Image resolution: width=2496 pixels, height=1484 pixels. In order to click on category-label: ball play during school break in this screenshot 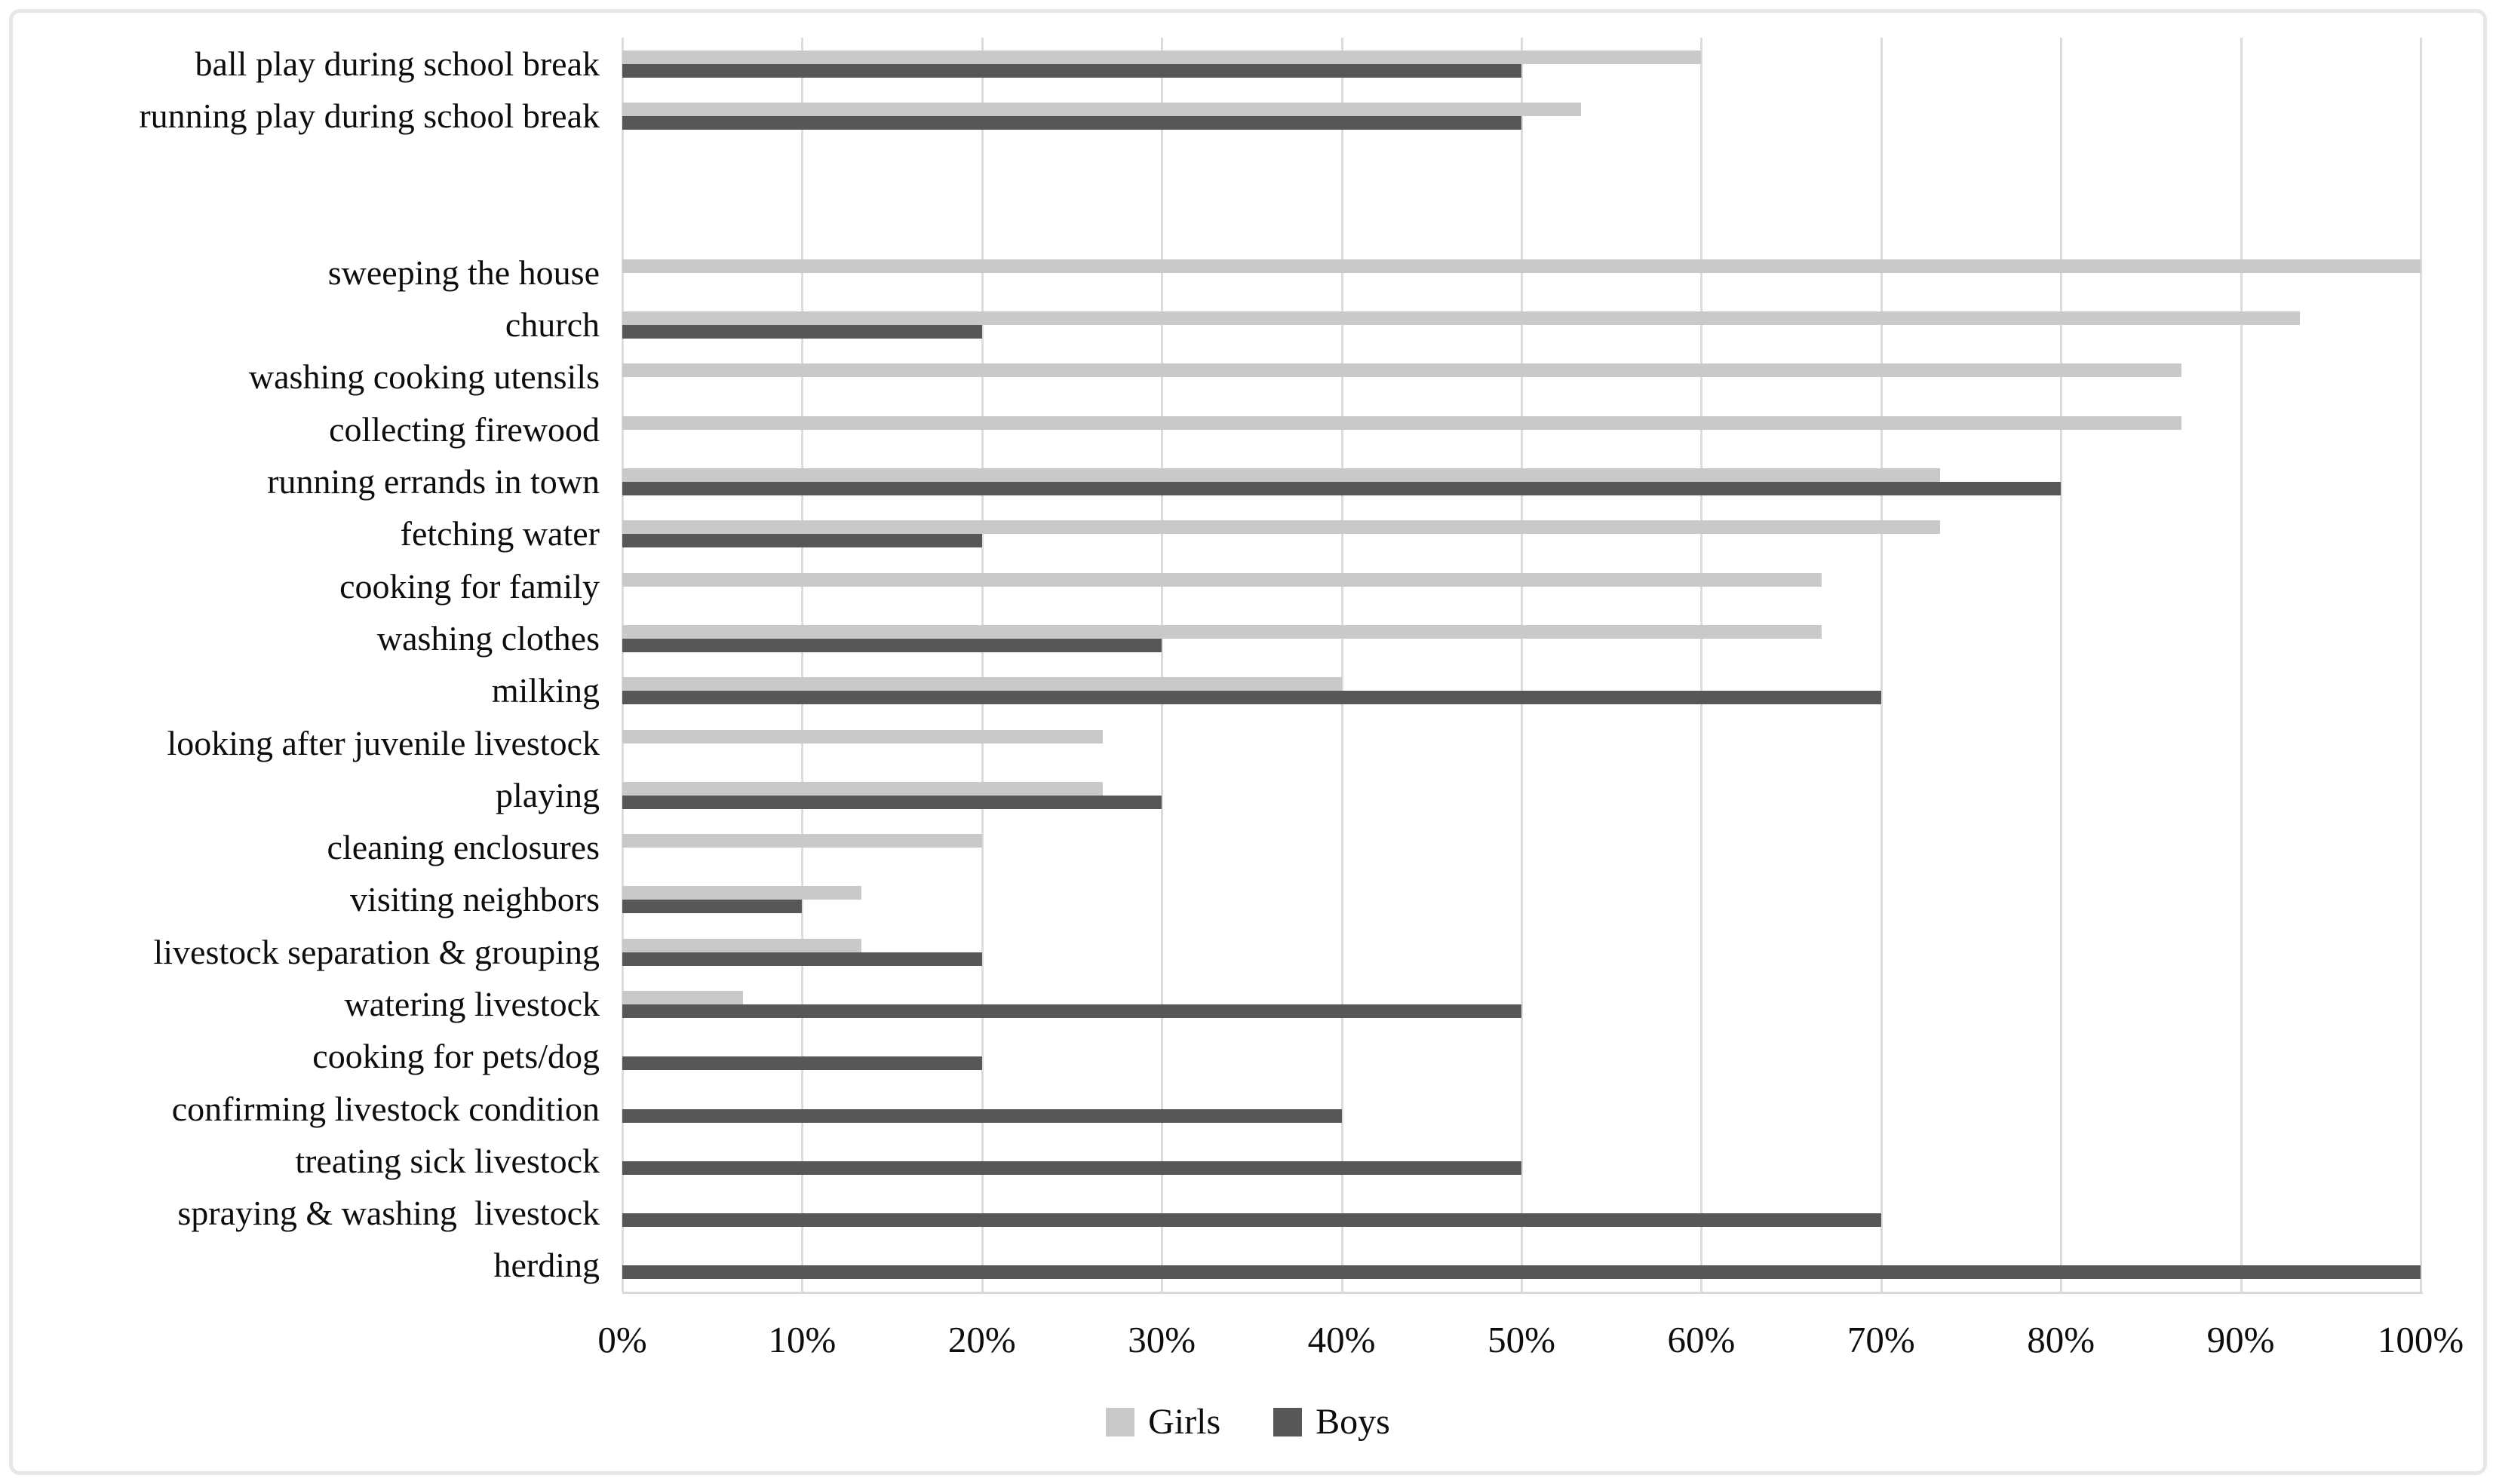, I will do `click(397, 63)`.